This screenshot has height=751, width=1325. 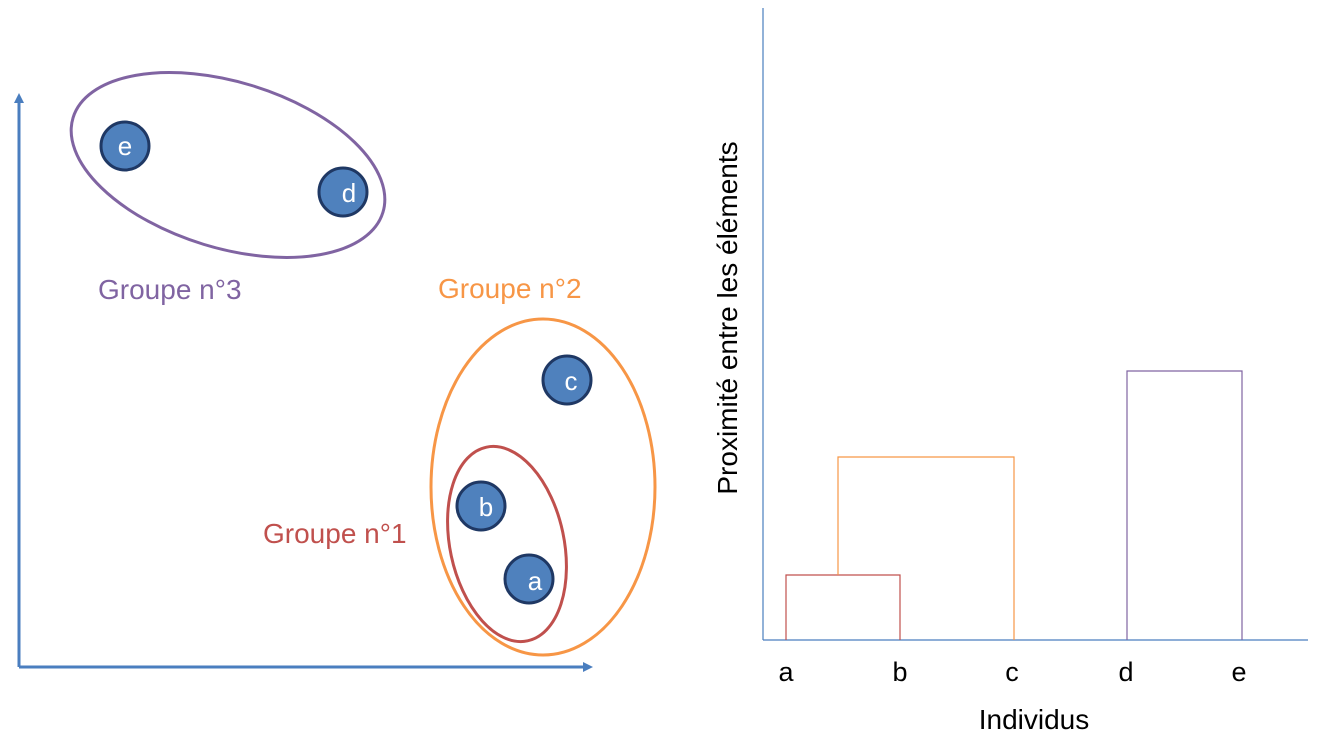 I want to click on point-c-marker, so click(x=567, y=380).